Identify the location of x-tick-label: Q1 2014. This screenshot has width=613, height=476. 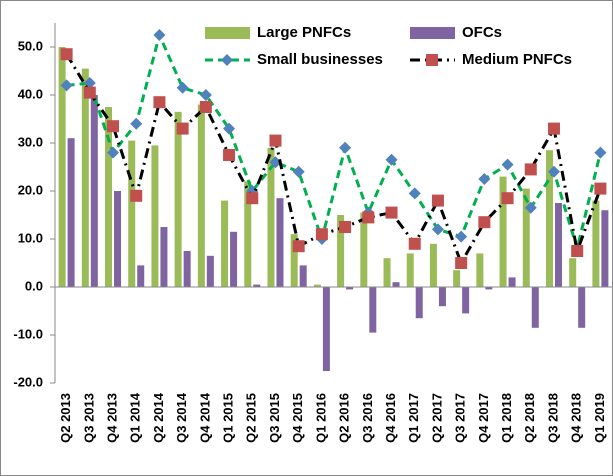
(135, 417).